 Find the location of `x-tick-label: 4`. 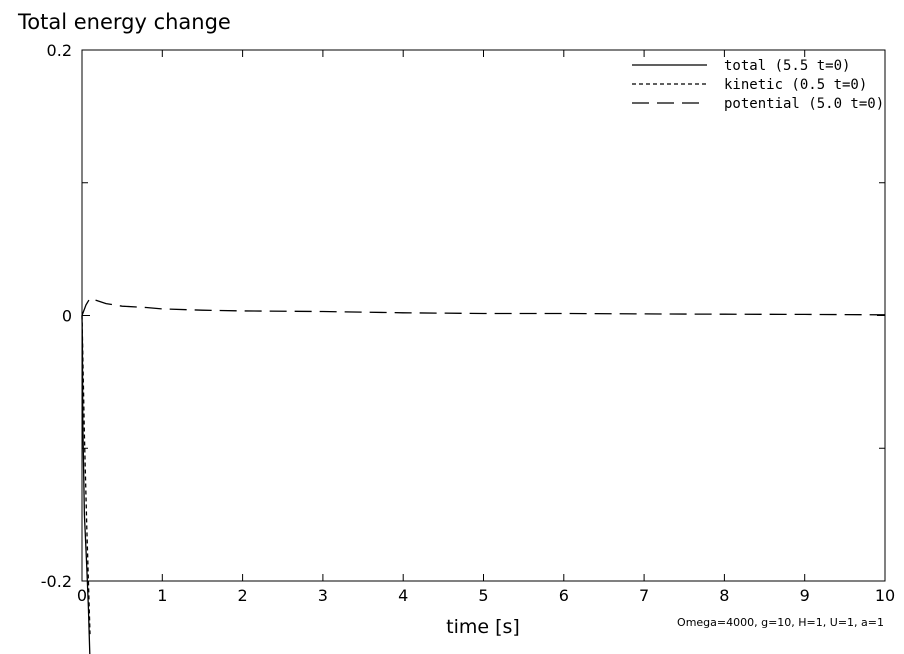

x-tick-label: 4 is located at coordinates (403, 595).